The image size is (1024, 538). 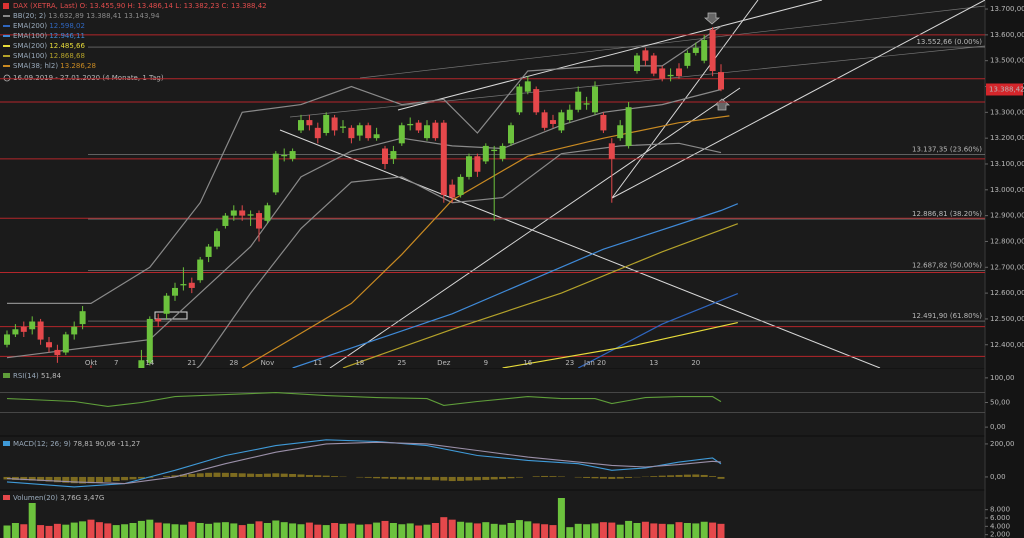 What do you see at coordinates (29, 16) in the screenshot?
I see `legend-name: BB(20; 2)` at bounding box center [29, 16].